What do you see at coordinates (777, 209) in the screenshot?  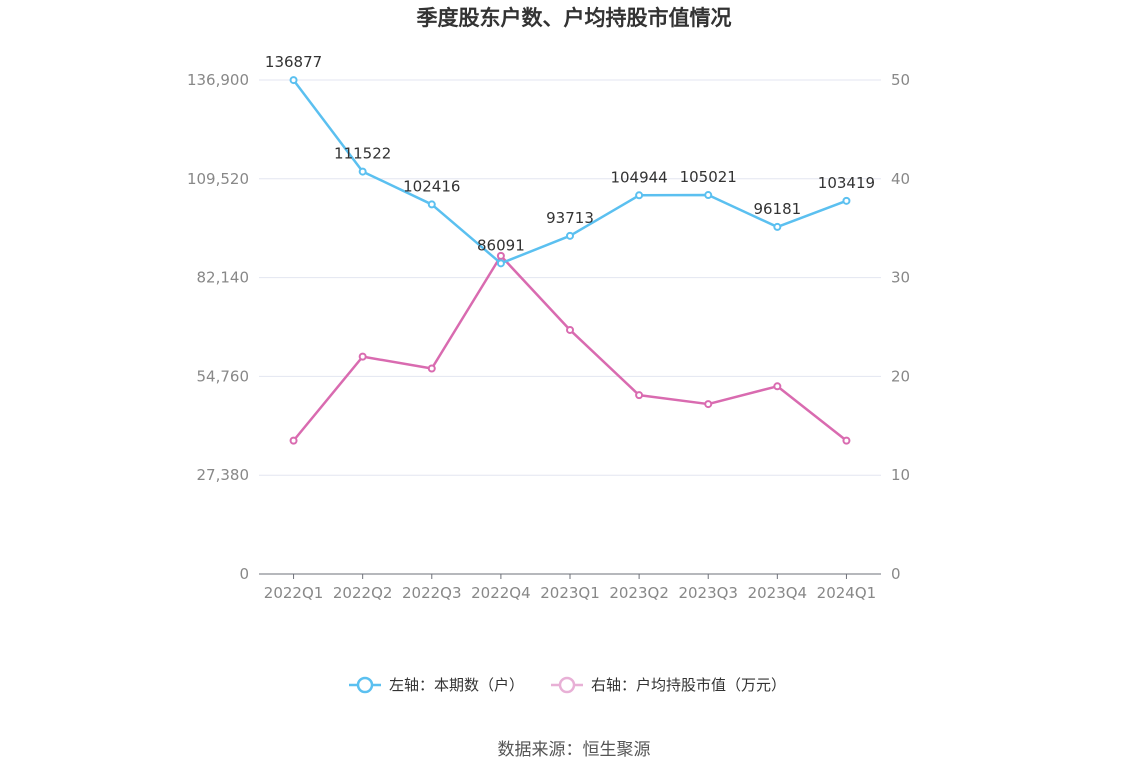 I see `data-label: 96181` at bounding box center [777, 209].